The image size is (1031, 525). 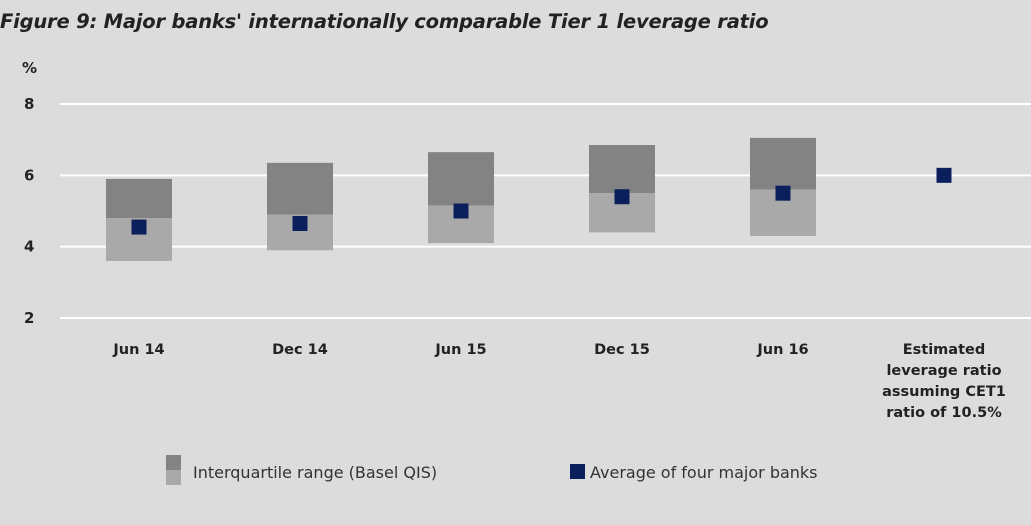 I want to click on x-category-label-line: Estimated, so click(x=944, y=350).